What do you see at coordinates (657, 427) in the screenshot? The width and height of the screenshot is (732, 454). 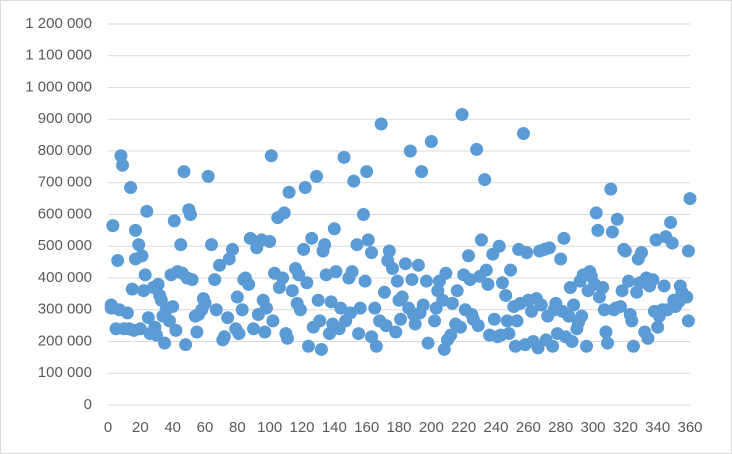 I see `x-tick-label: 340` at bounding box center [657, 427].